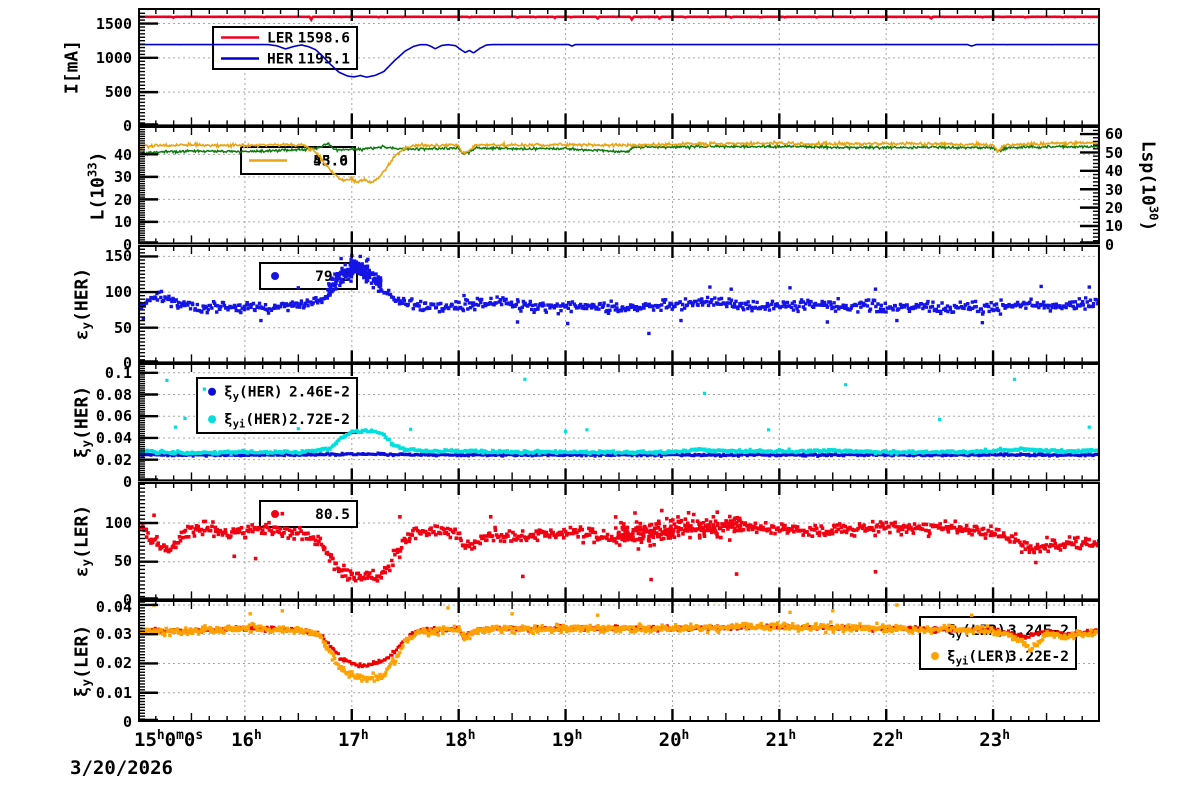 Image resolution: width=1200 pixels, height=798 pixels. What do you see at coordinates (280, 59) in the screenshot?
I see `svg-text: HER` at bounding box center [280, 59].